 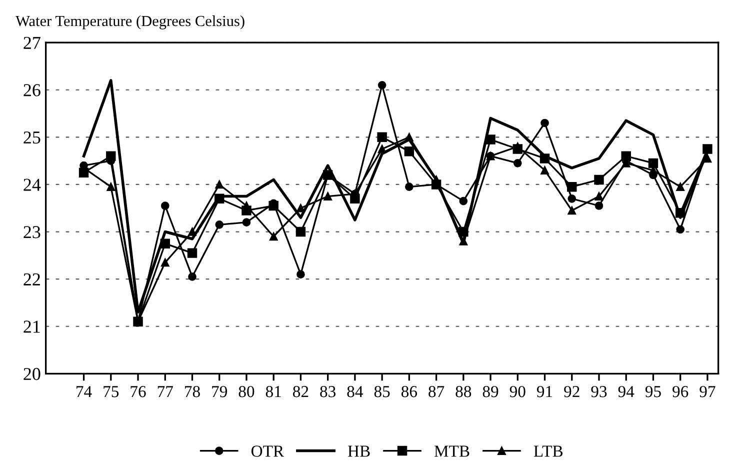 I want to click on x-tick-label: 94, so click(x=626, y=392).